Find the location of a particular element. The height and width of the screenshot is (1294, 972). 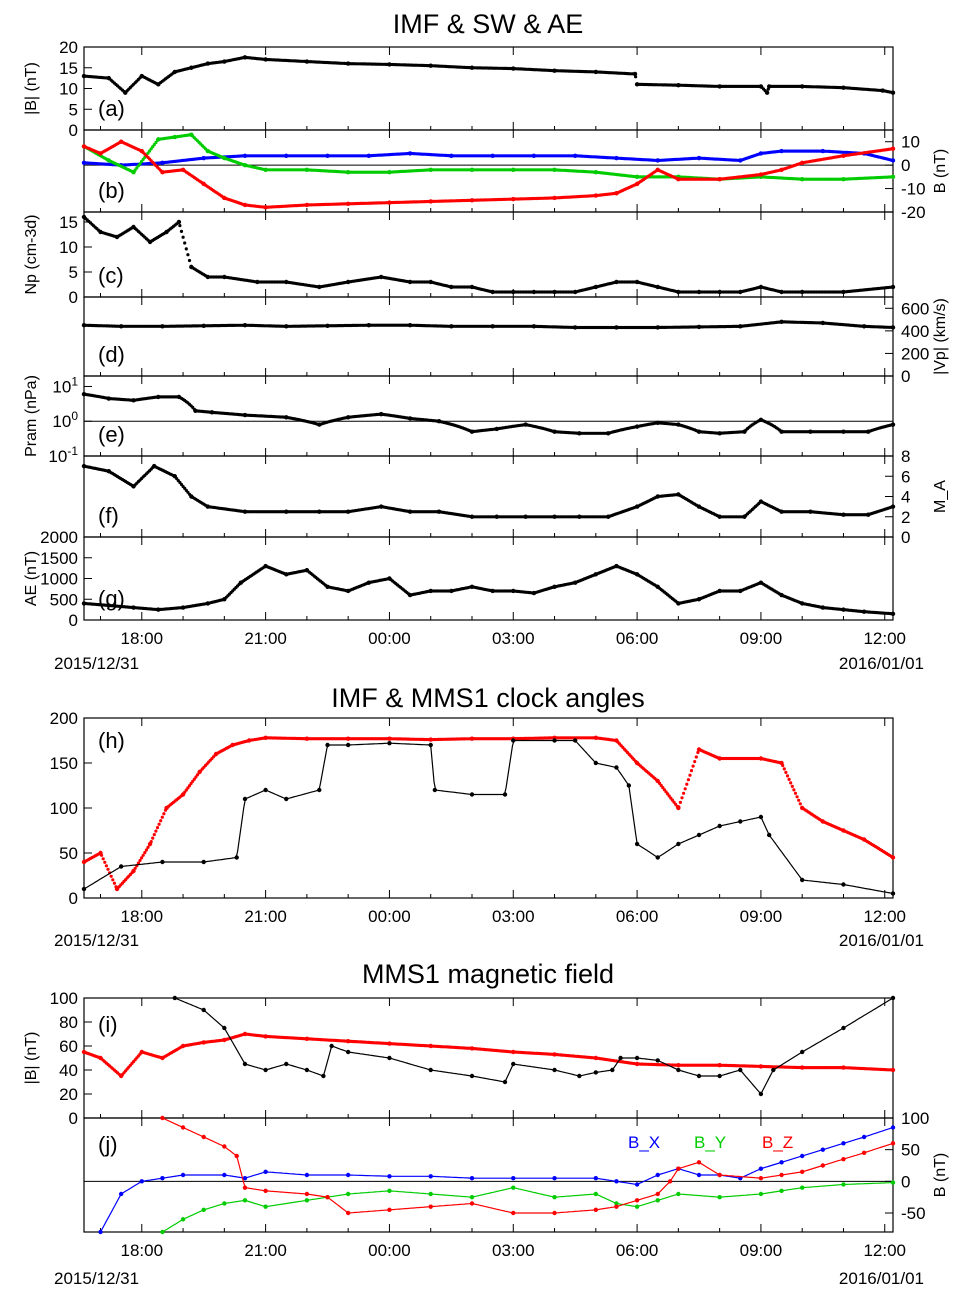

panel-b: 10 0 -10 -20 (b) B (nT) is located at coordinates (515, 175).